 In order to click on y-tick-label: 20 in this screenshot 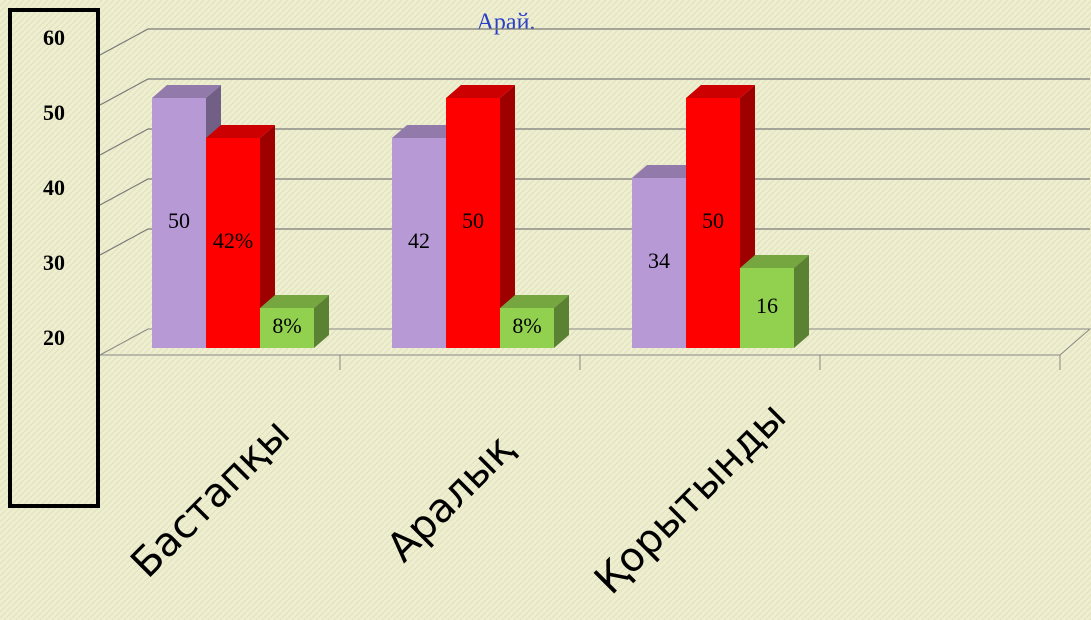, I will do `click(54, 337)`.